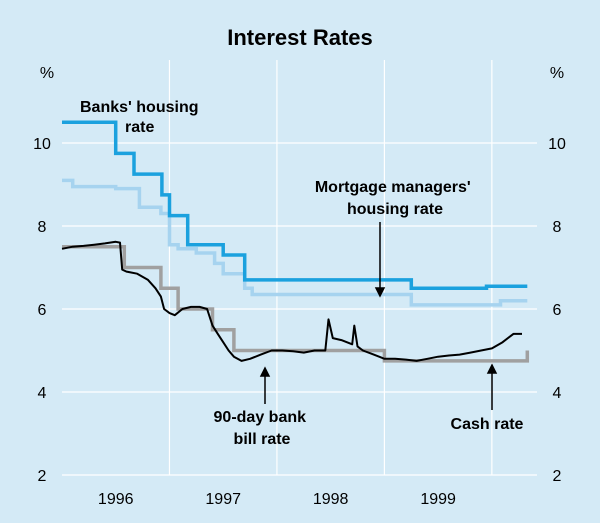  Describe the element at coordinates (557, 476) in the screenshot. I see `y-tick-right-2: 2` at that location.